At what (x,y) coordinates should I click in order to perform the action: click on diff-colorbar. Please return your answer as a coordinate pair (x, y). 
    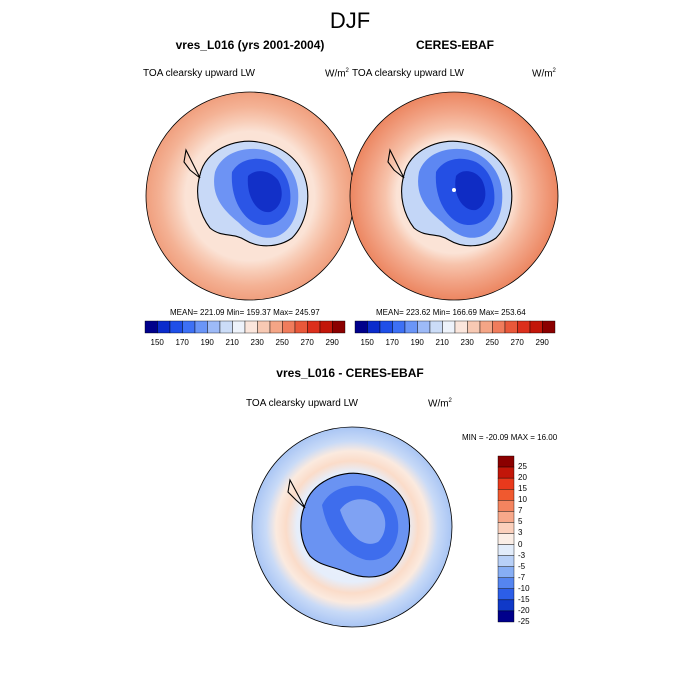
    Looking at the image, I should click on (506, 539).